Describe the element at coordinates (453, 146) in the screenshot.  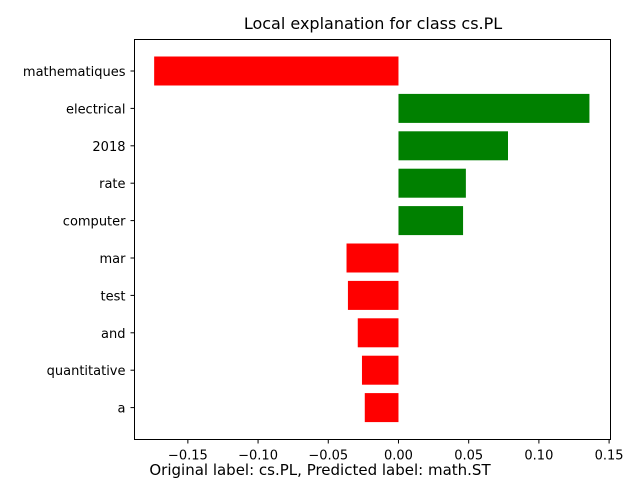
I see `bar-2018` at that location.